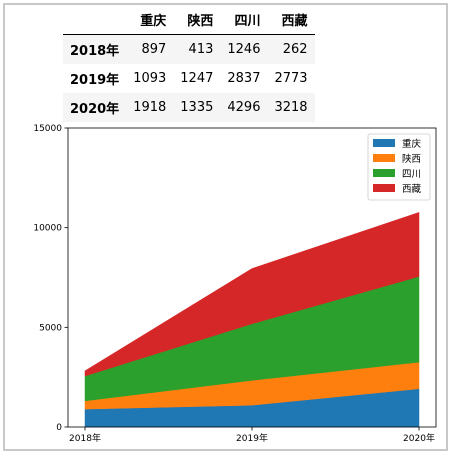  I want to click on table-cell: 2837, so click(244, 78).